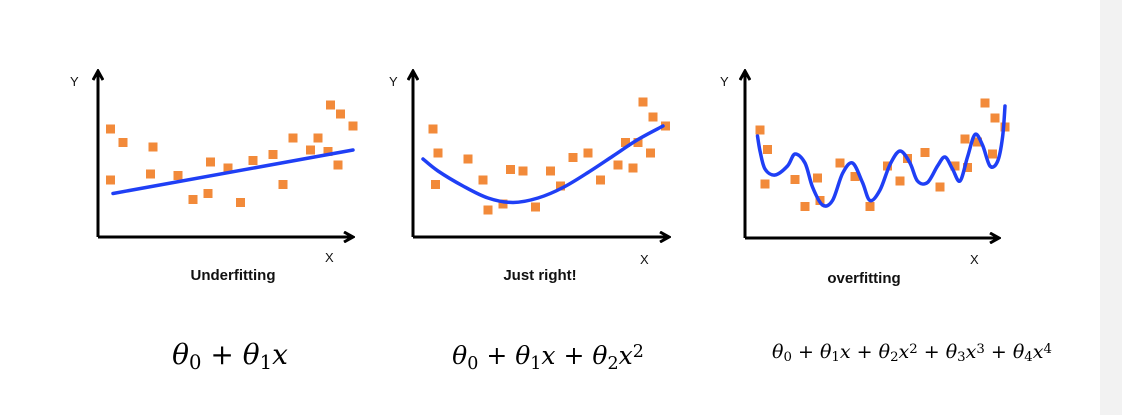 This screenshot has height=415, width=1122. What do you see at coordinates (863, 278) in the screenshot?
I see `panel-title: overfitting` at bounding box center [863, 278].